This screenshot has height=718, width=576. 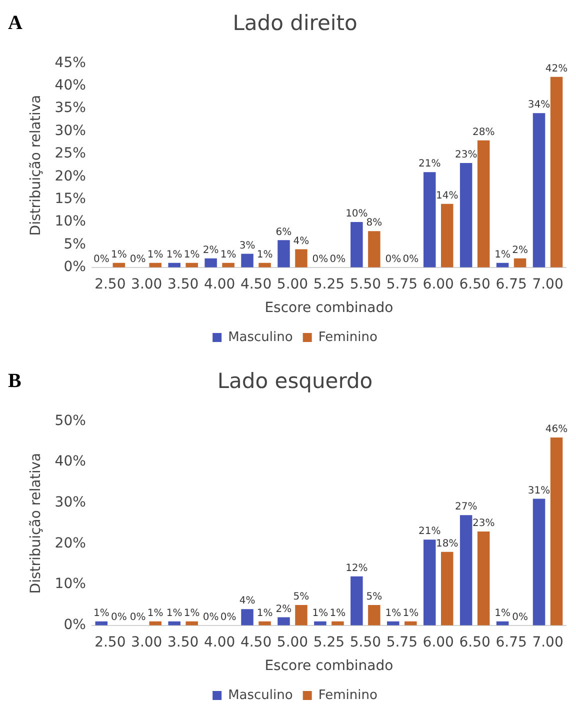 I want to click on y-tick-label: 50%, so click(x=70, y=420).